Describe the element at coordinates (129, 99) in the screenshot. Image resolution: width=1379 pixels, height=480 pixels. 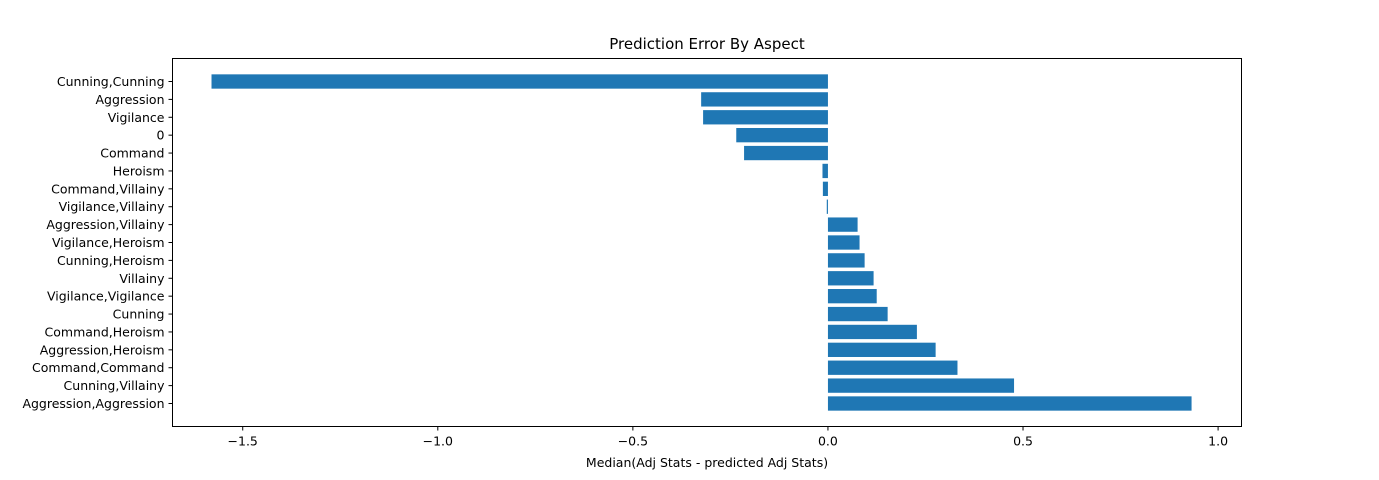
I see `y-tick-label-1: Aggression` at that location.